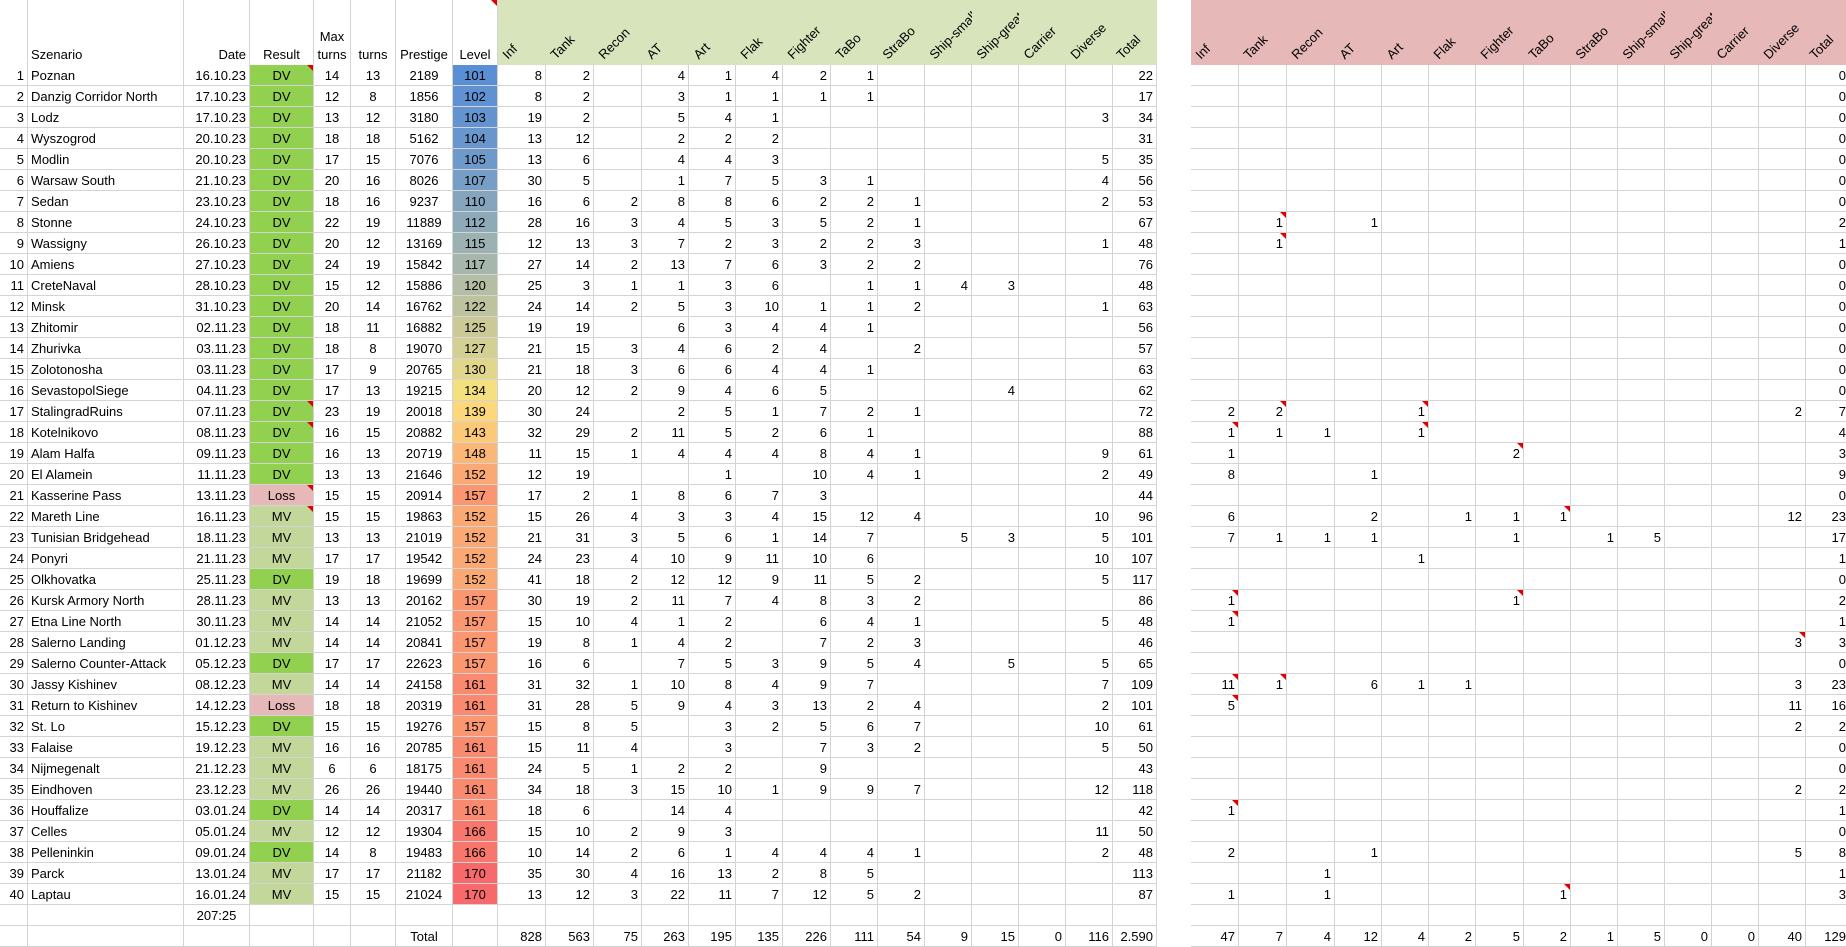 The image size is (1846, 947). What do you see at coordinates (14, 621) in the screenshot?
I see `cell-n: 27` at bounding box center [14, 621].